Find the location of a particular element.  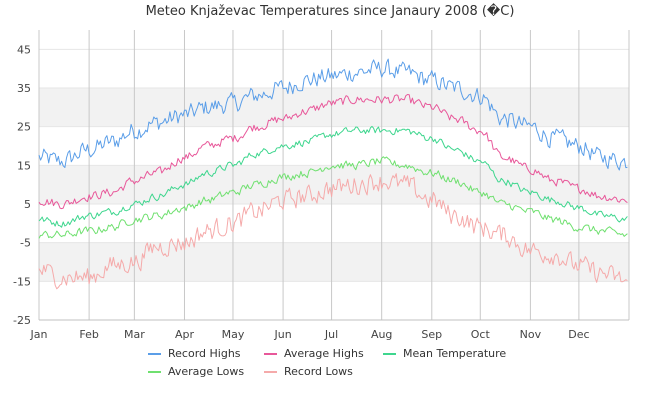

legend-item-mean-temperature: Mean Temperature is located at coordinates (444, 353).